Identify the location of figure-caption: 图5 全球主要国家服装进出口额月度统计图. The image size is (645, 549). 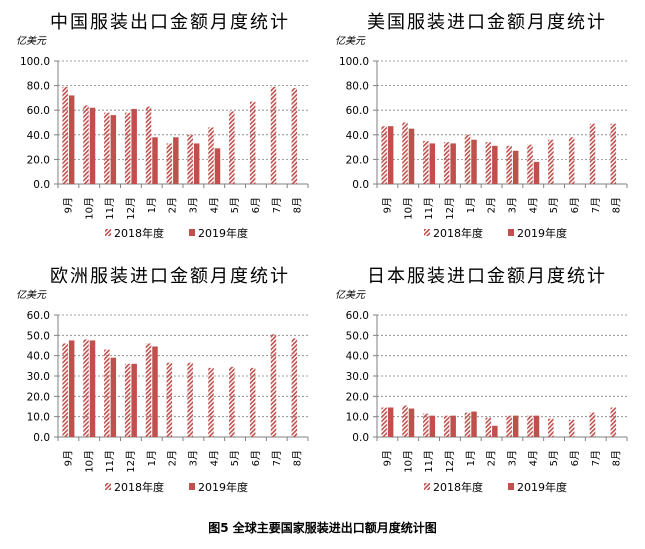
(322, 528).